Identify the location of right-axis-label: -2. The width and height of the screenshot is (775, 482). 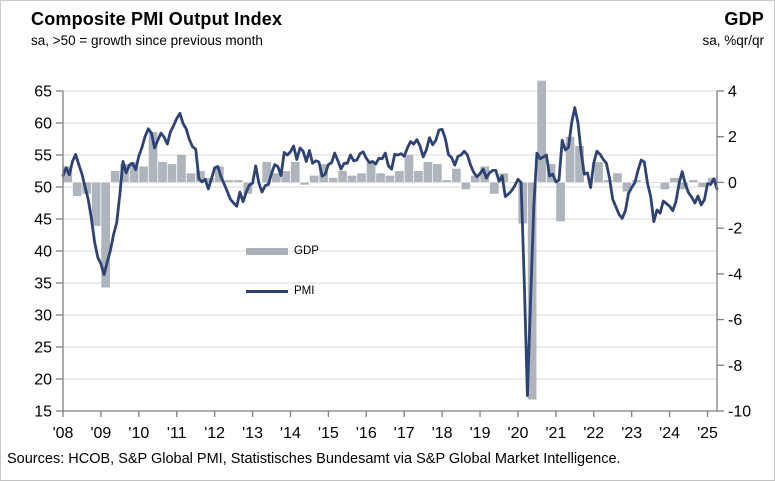
(735, 229).